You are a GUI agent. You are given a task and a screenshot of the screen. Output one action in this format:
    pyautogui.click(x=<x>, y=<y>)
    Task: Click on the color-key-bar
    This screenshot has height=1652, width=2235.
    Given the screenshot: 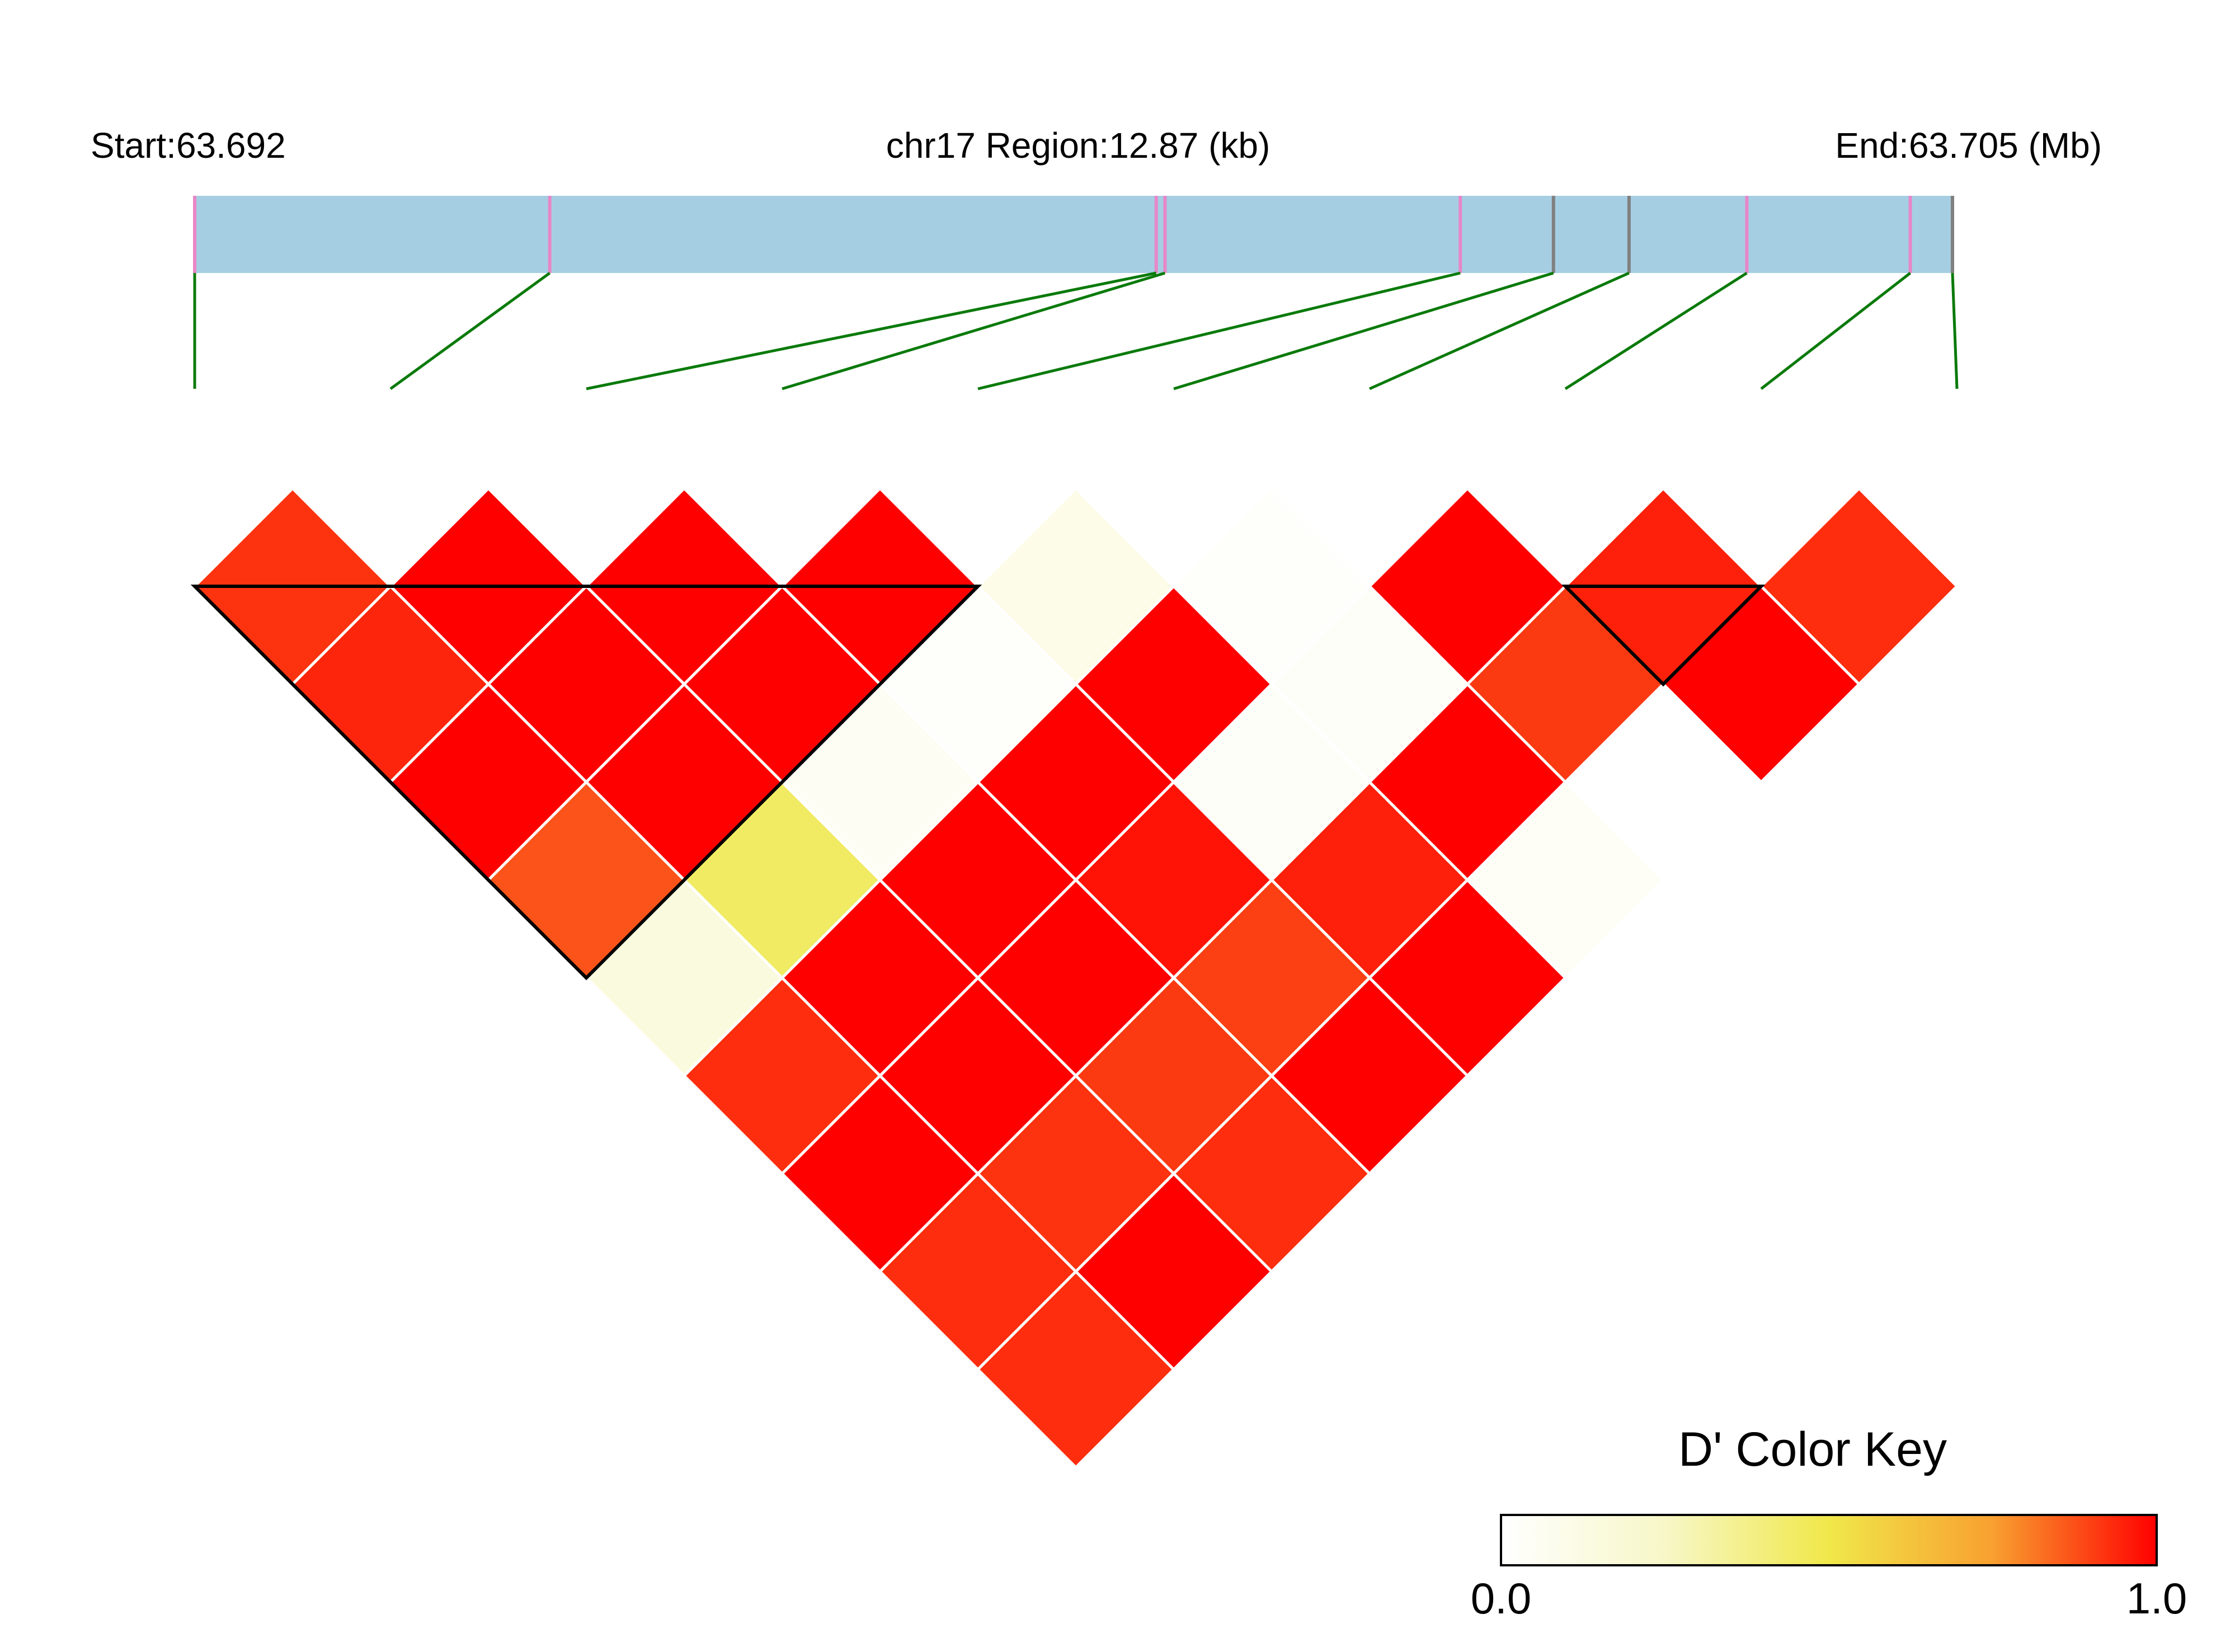 What is the action you would take?
    pyautogui.click(x=1829, y=1540)
    